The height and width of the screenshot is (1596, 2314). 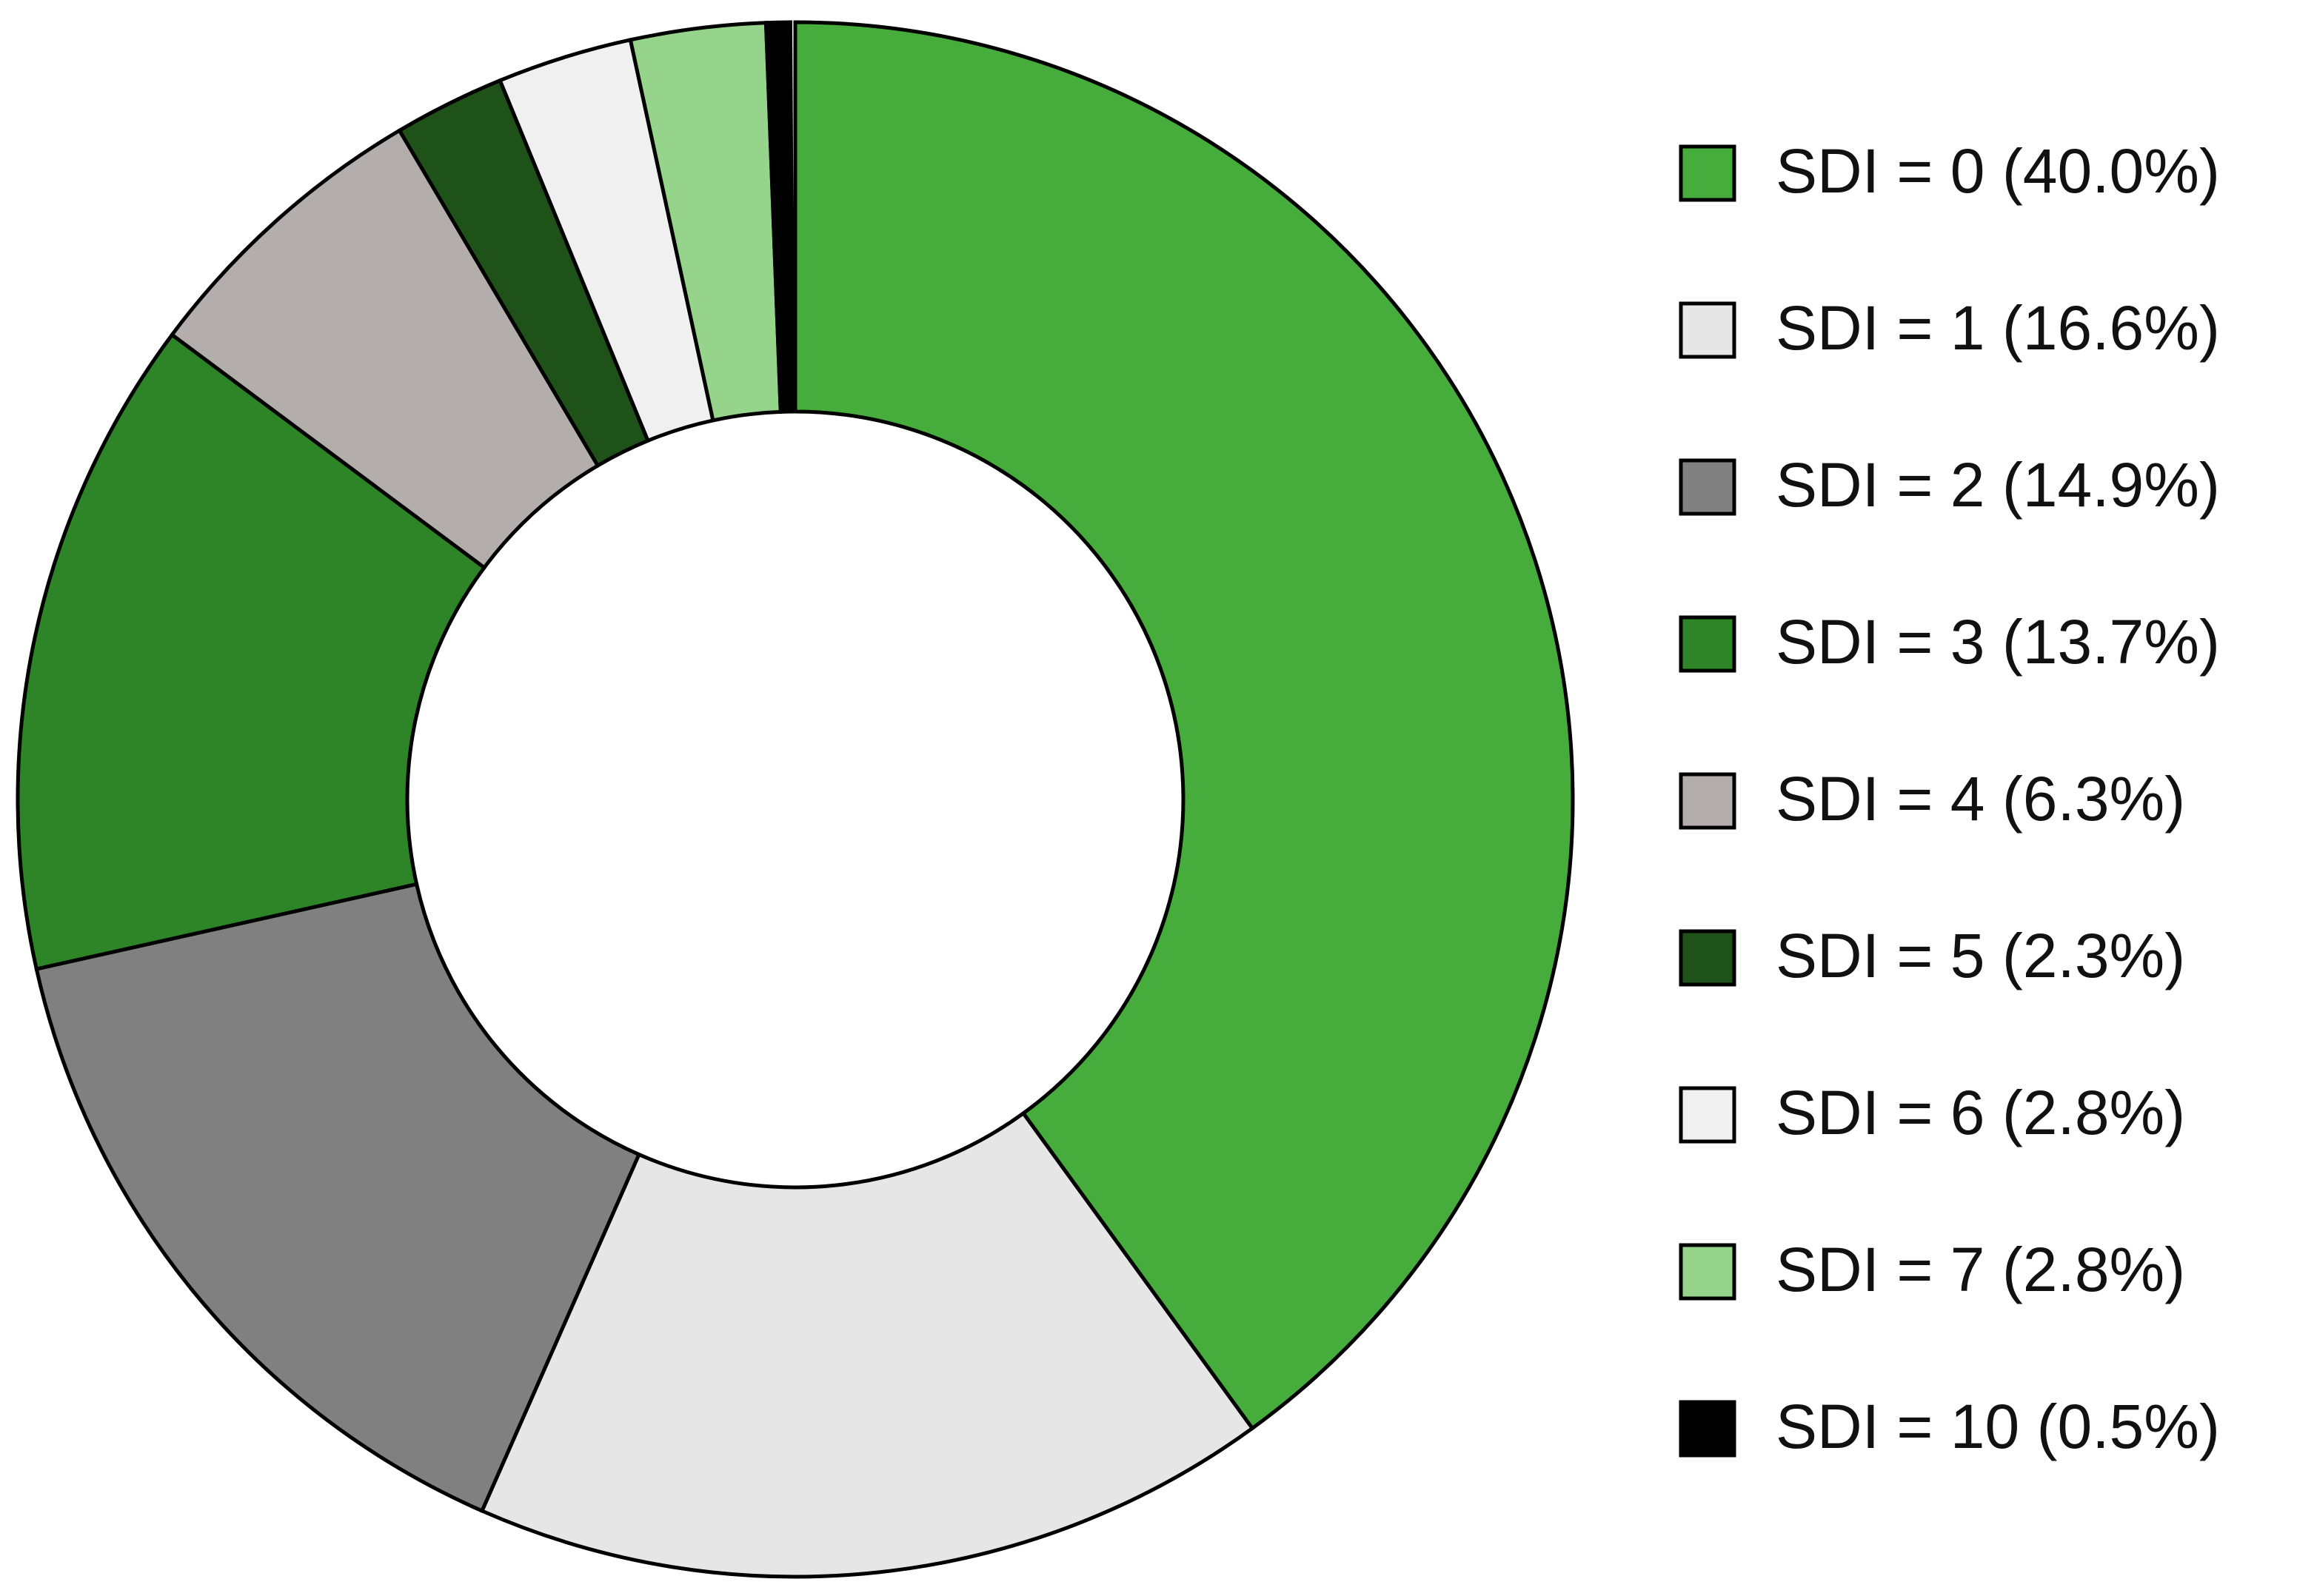 What do you see at coordinates (1981, 1112) in the screenshot?
I see `legend-label: SDI = 6 (2.8%)` at bounding box center [1981, 1112].